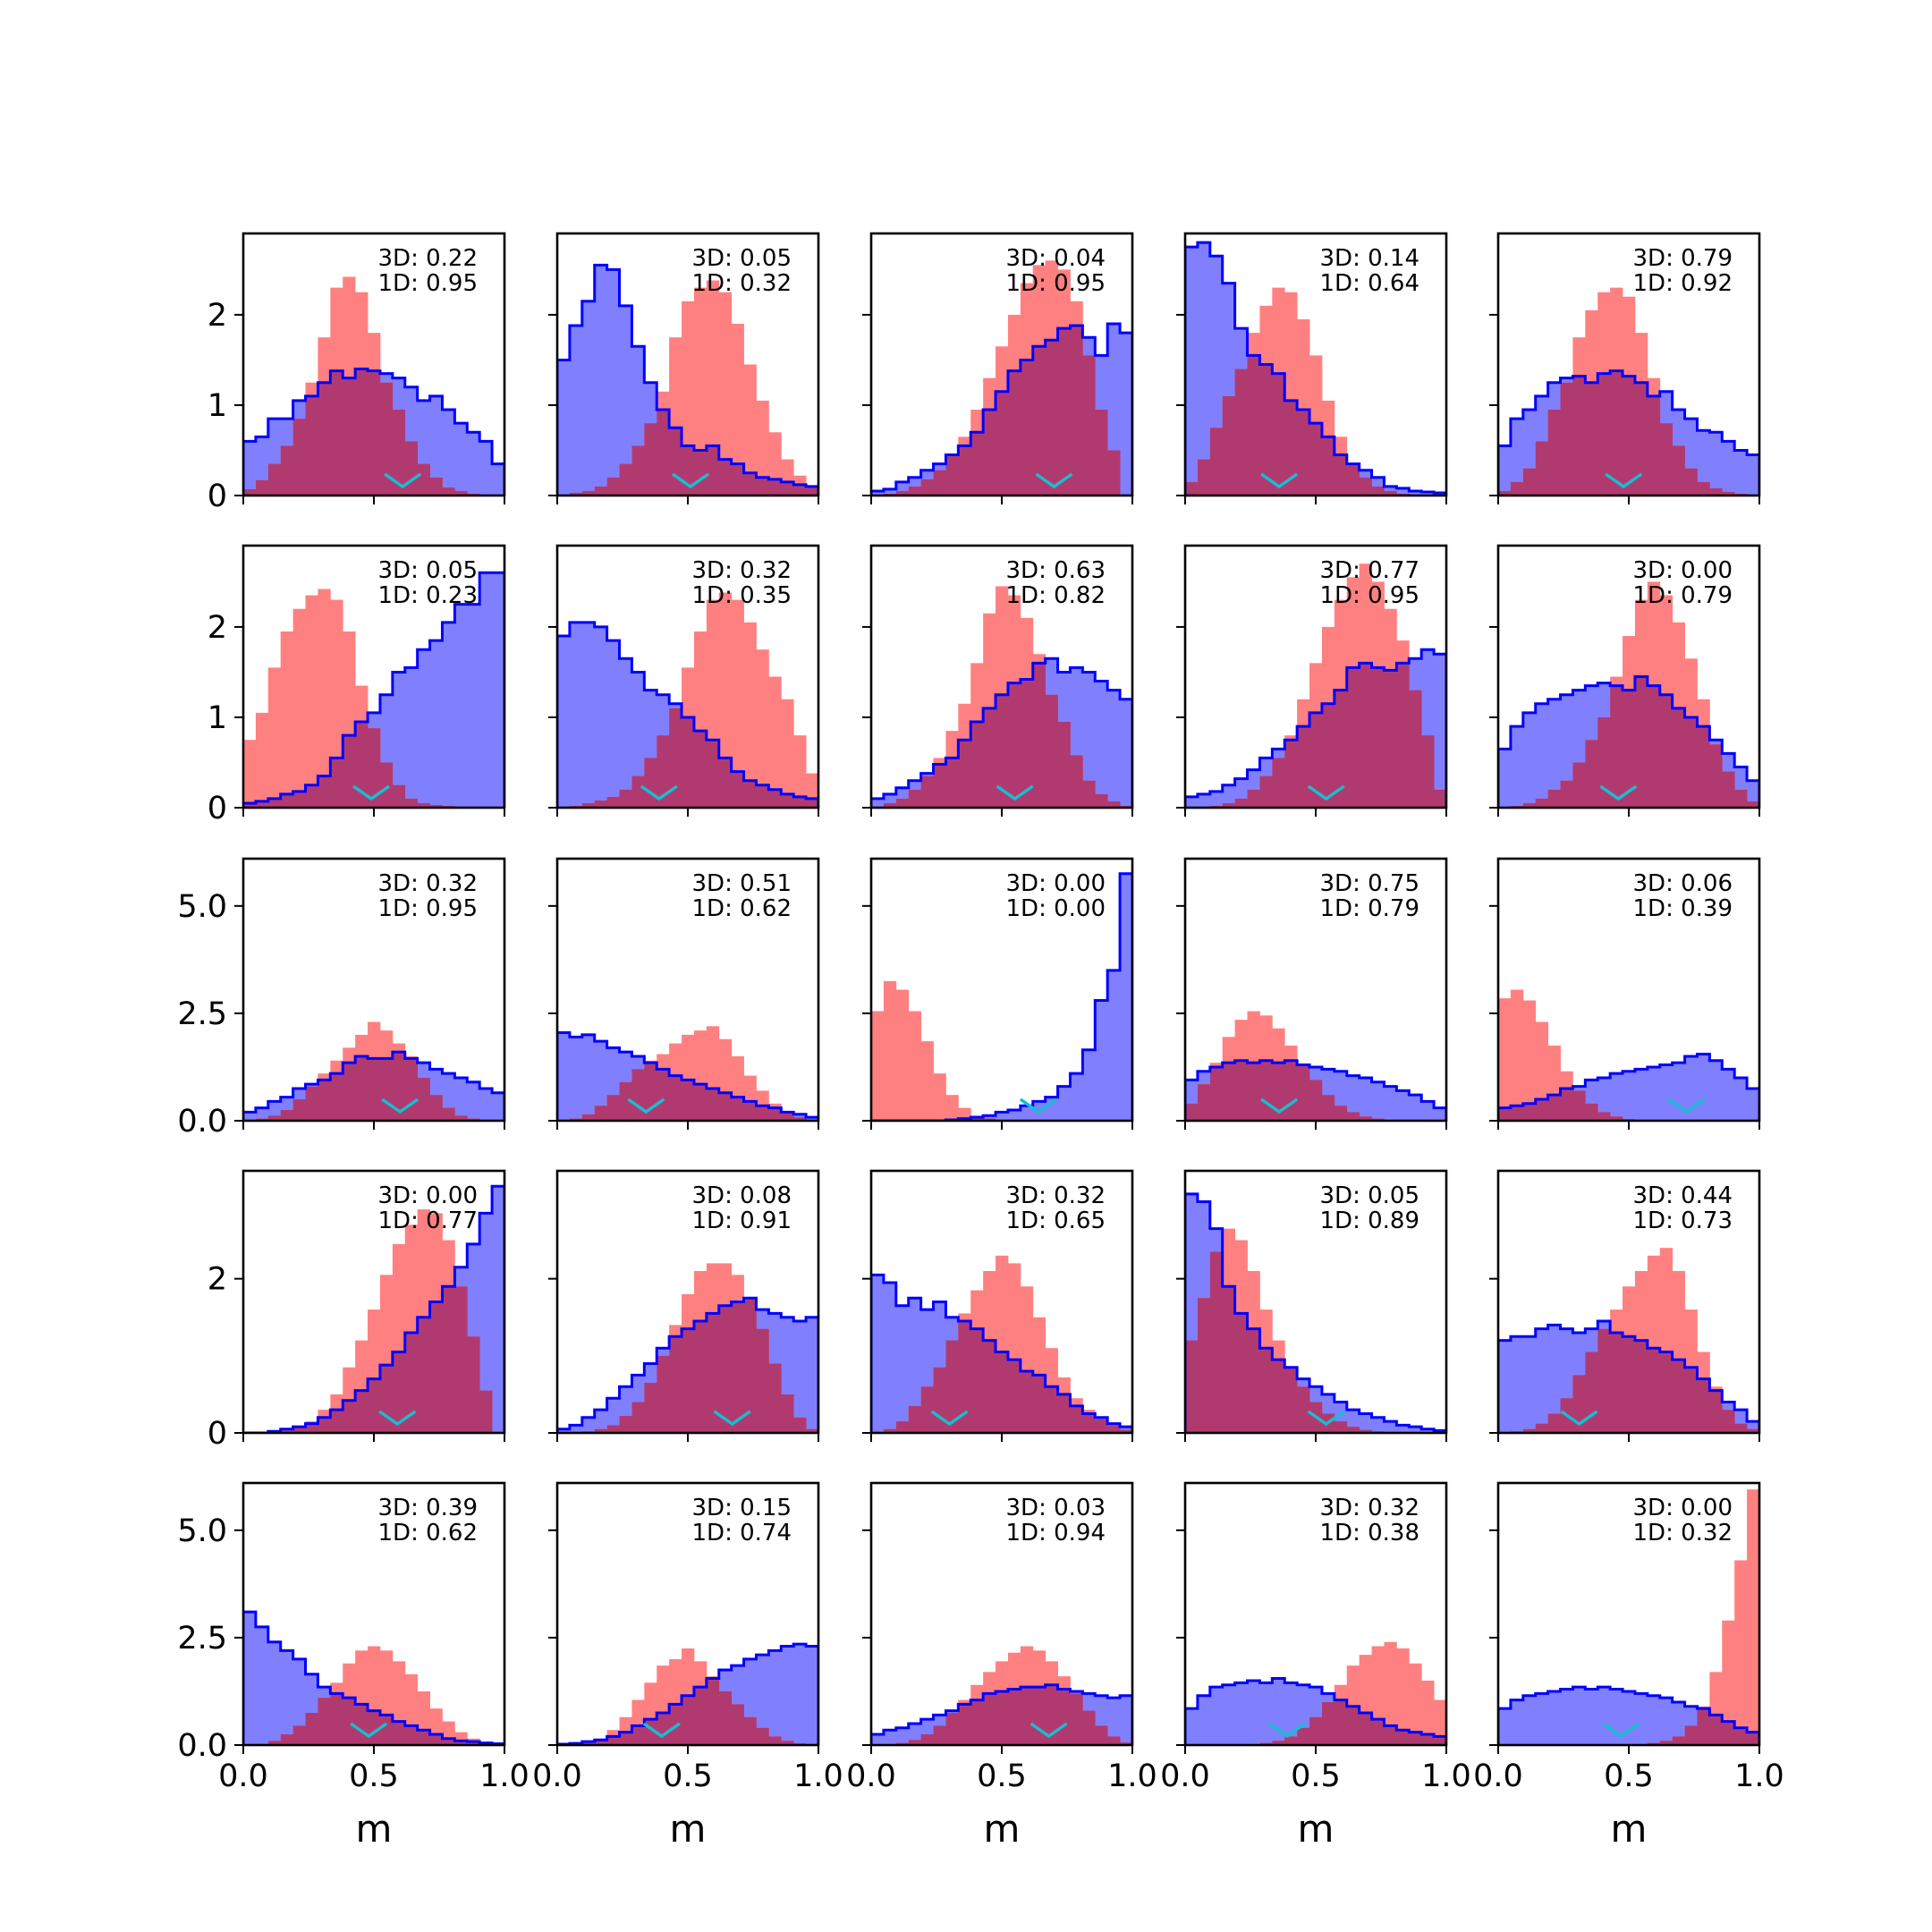 This screenshot has height=1932, width=1932. I want to click on panel-annotation: 1D: 0.94, so click(1056, 1533).